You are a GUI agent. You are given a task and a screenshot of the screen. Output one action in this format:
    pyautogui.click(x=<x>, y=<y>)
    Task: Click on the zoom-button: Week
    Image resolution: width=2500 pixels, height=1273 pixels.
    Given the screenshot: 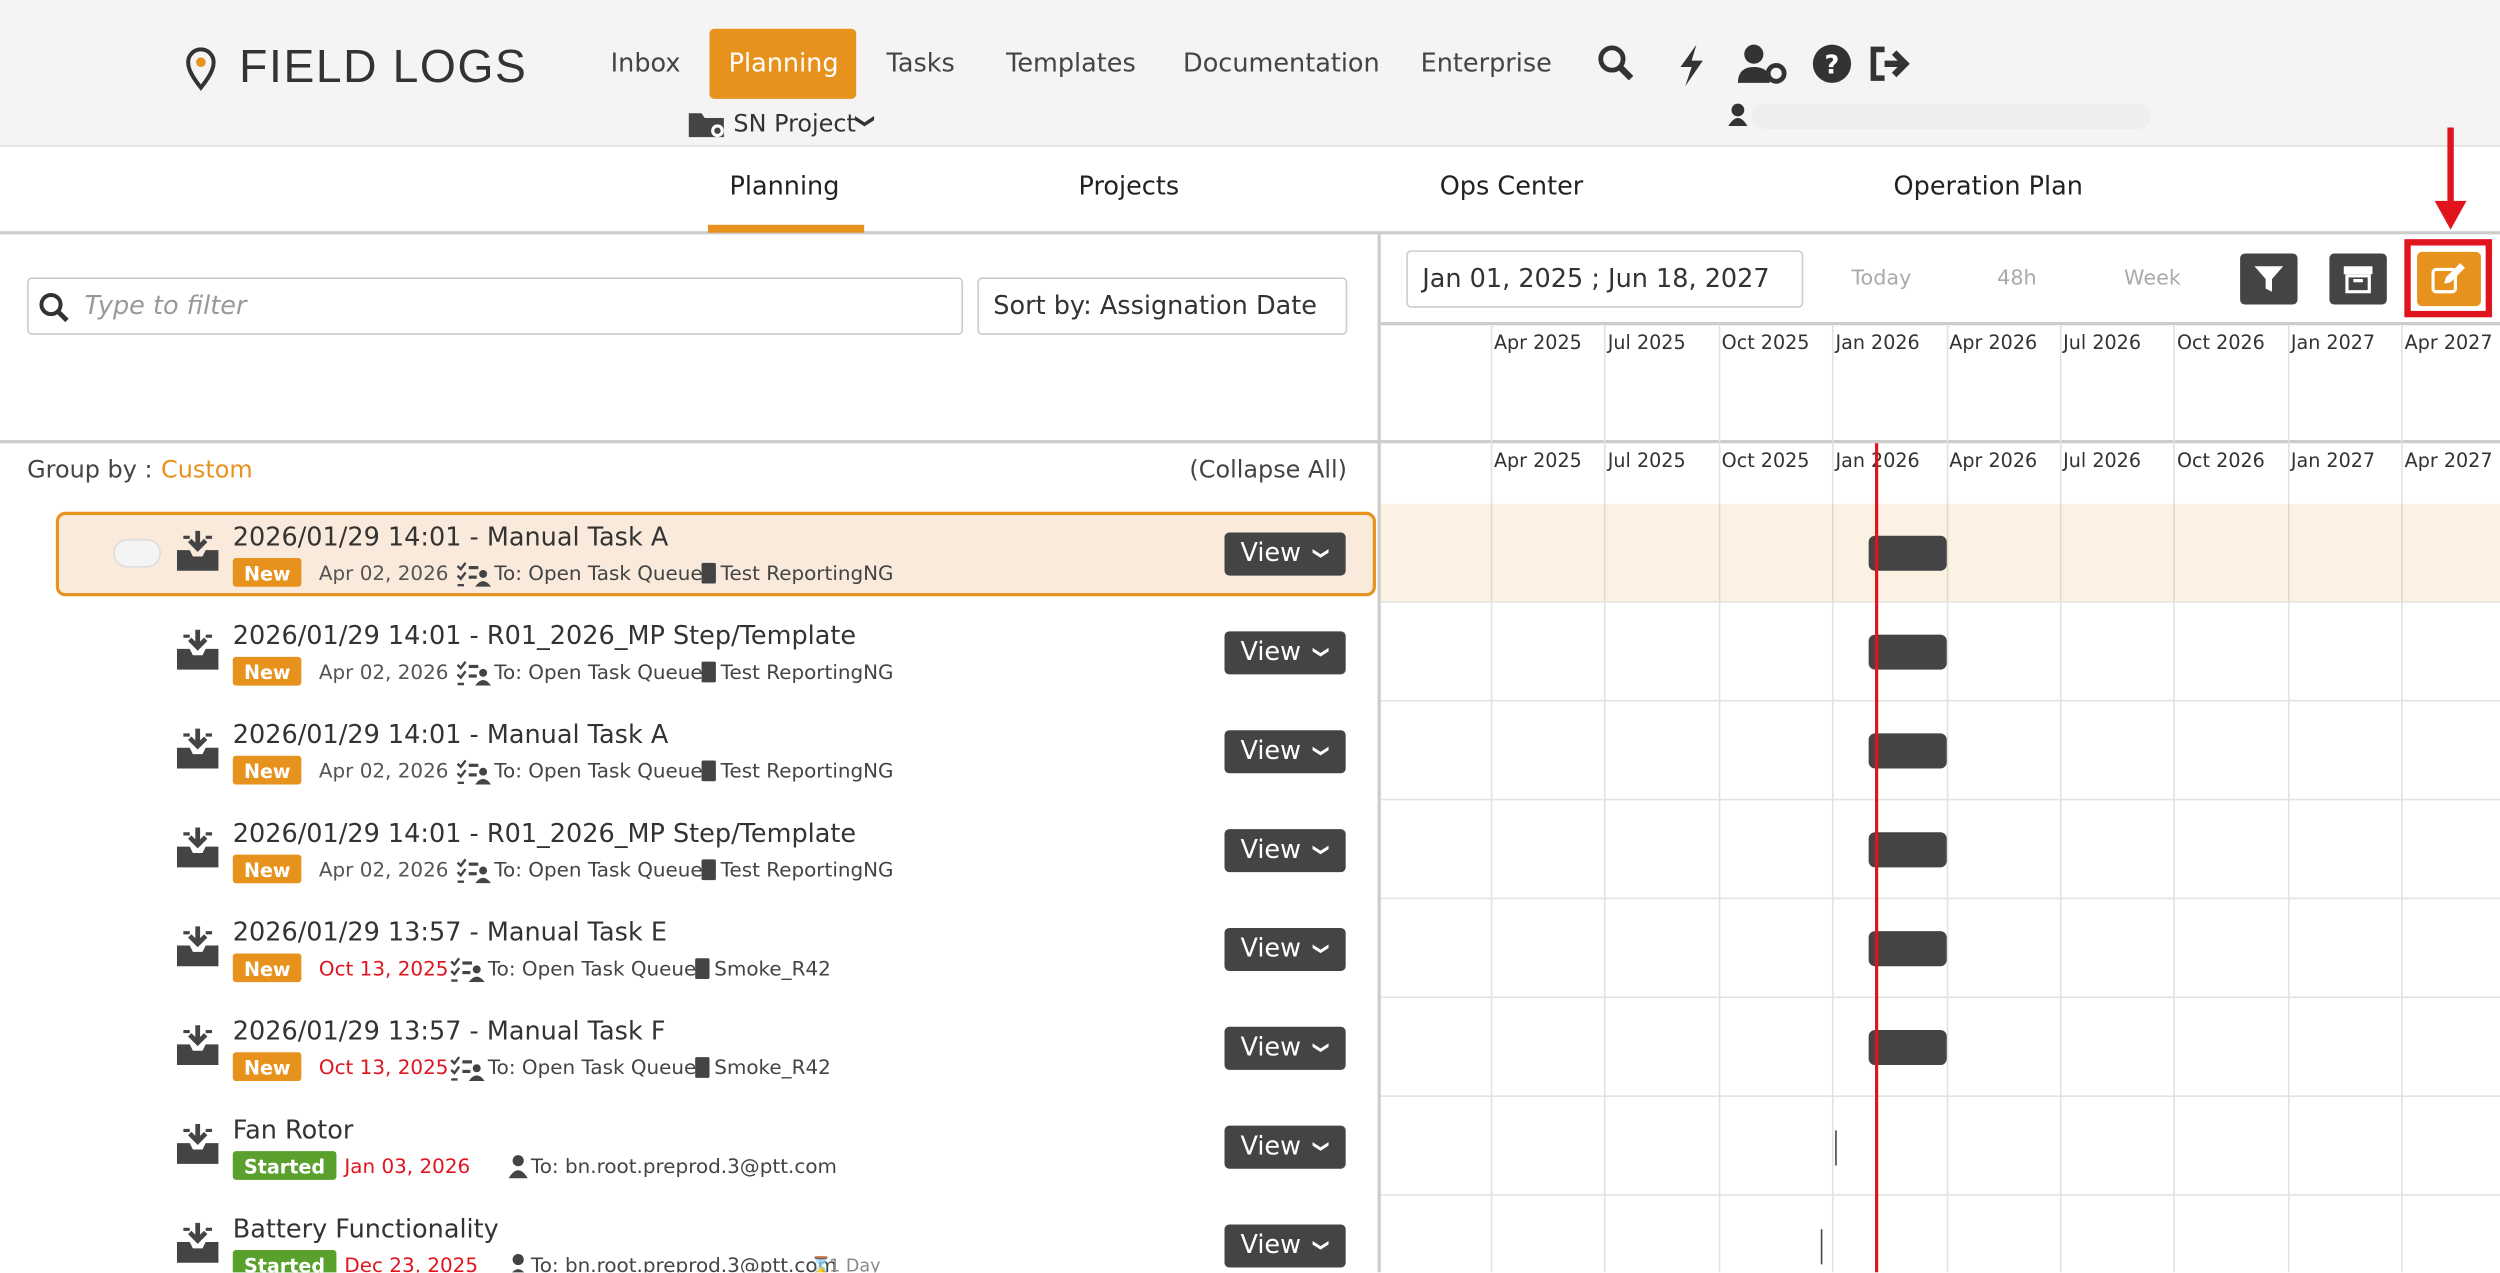 What is the action you would take?
    pyautogui.click(x=2152, y=279)
    